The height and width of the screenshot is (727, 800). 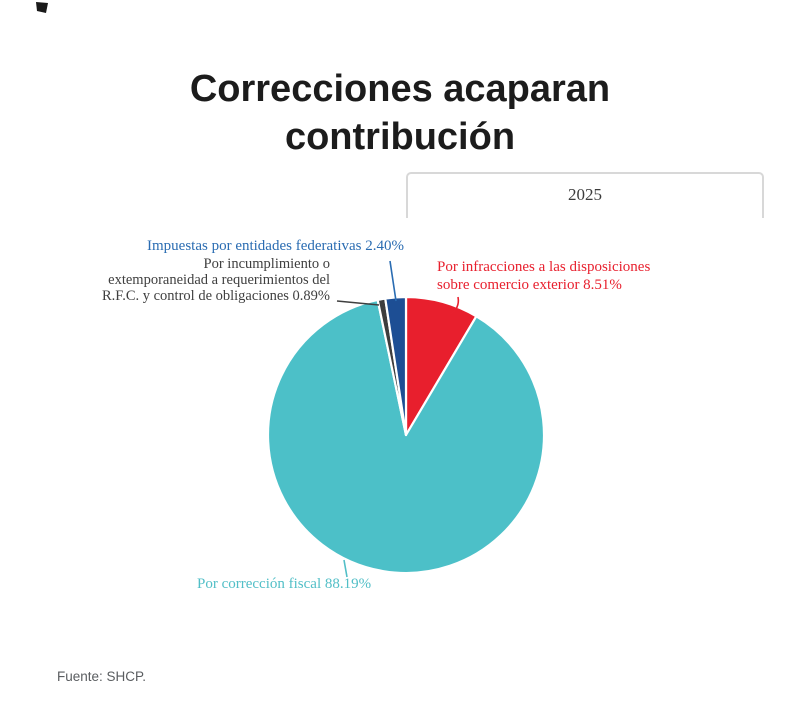 I want to click on year-tab-label: 2025, so click(x=585, y=194).